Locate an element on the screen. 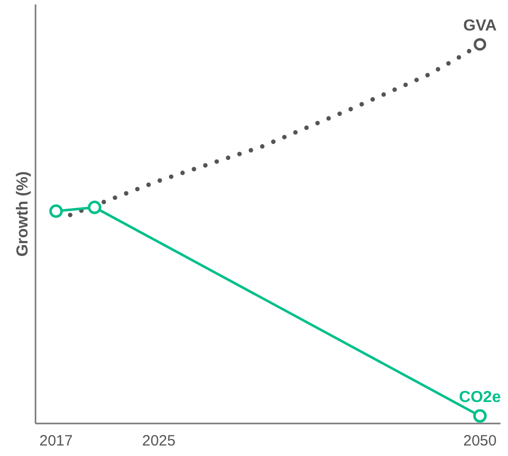  series-label: CO2e is located at coordinates (480, 397).